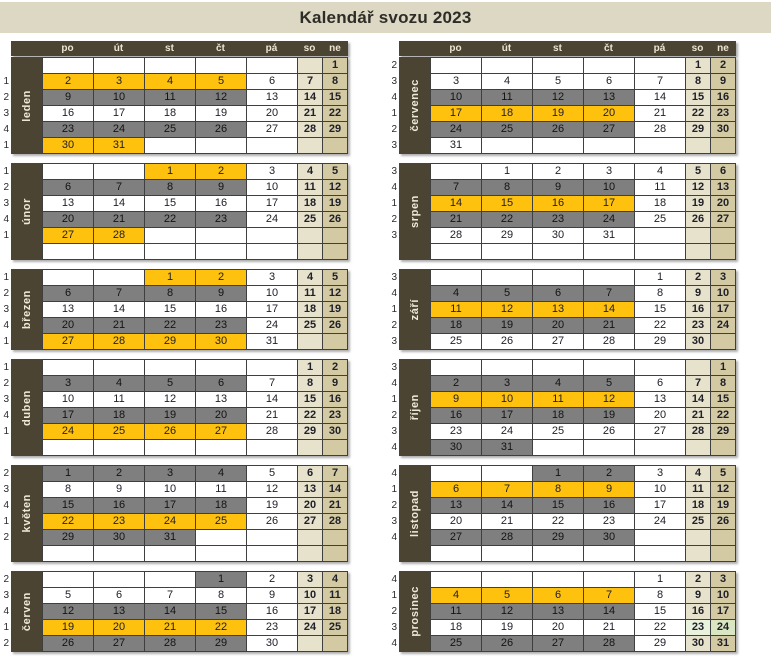  Describe the element at coordinates (723, 522) in the screenshot. I see `day-cell: 26` at that location.